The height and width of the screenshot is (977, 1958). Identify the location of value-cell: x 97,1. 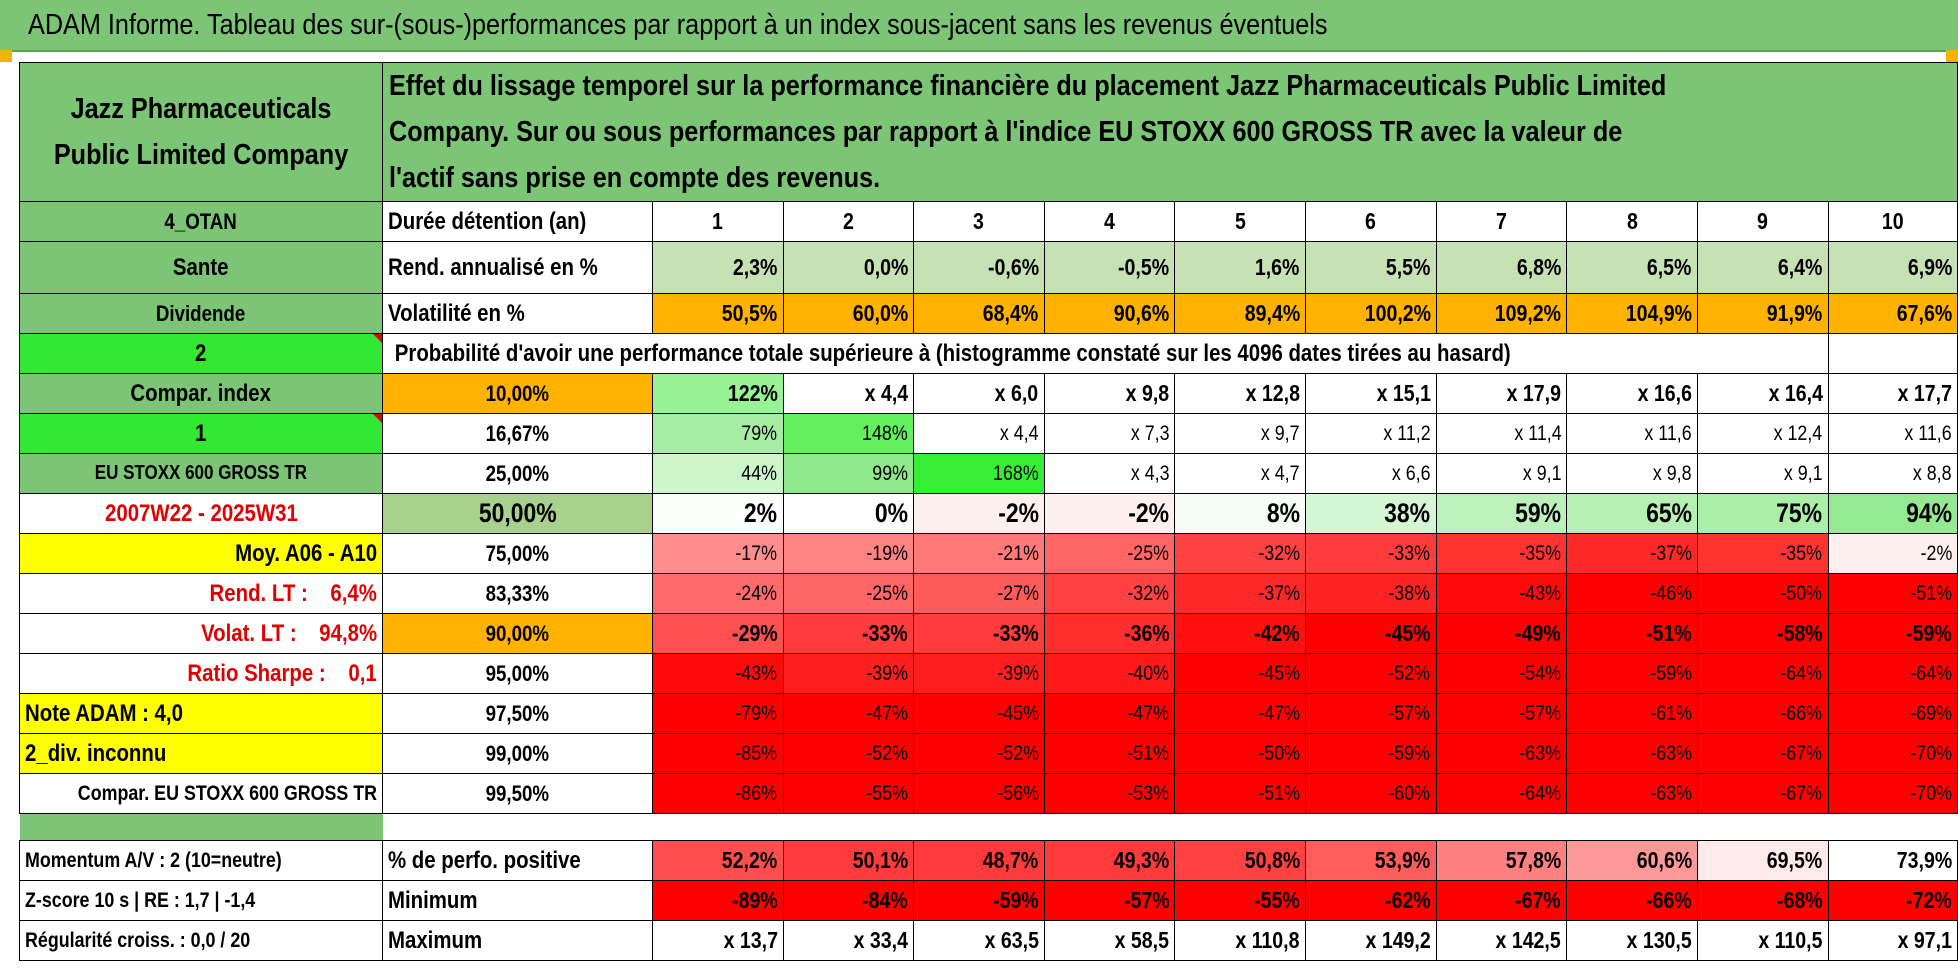
(1892, 940).